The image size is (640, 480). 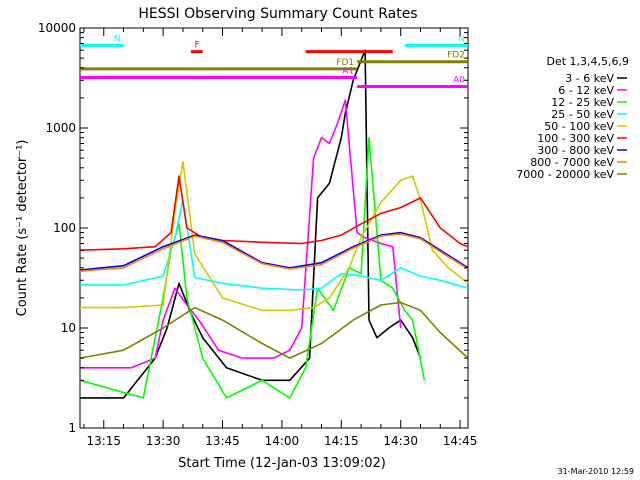 What do you see at coordinates (22, 228) in the screenshot?
I see `y-axis-label: Count Rate (s⁻¹ detector⁻¹)` at bounding box center [22, 228].